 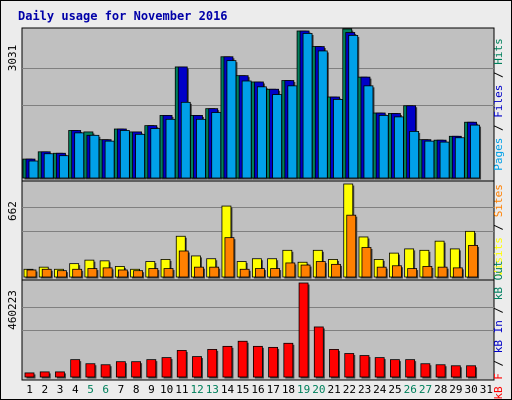 What do you see at coordinates (498, 200) in the screenshot?
I see `legend-text: Sites` at bounding box center [498, 200].